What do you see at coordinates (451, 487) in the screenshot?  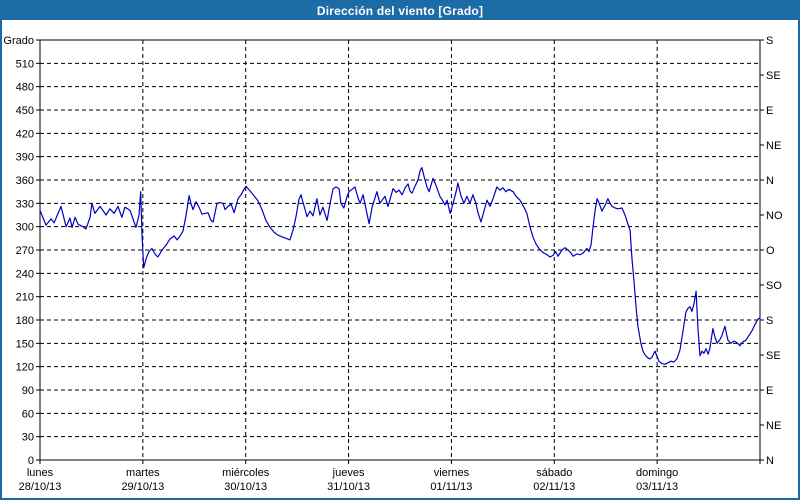 I see `x-date-label: 01/11/13` at bounding box center [451, 487].